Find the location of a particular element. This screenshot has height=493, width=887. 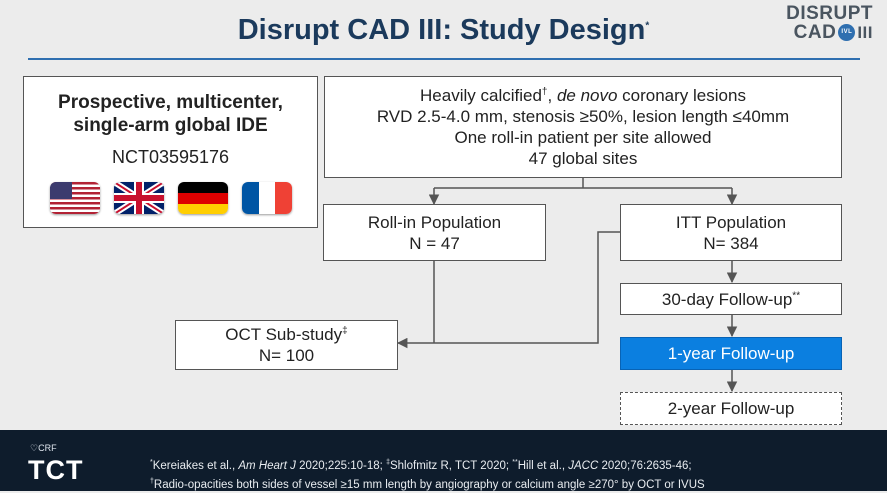

ref2-mark: ‡ is located at coordinates (388, 462).